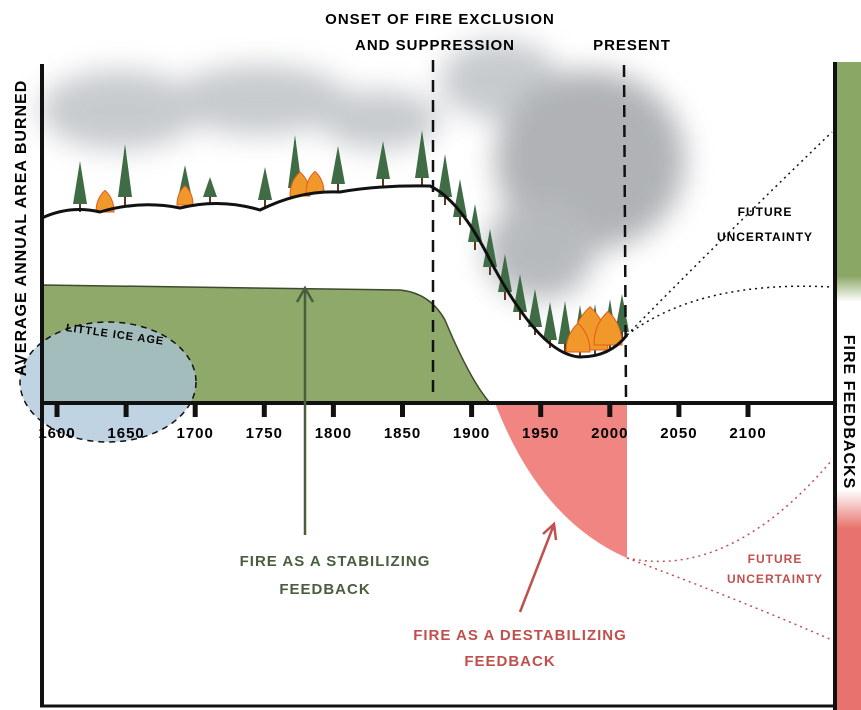 Image resolution: width=861 pixels, height=710 pixels. What do you see at coordinates (632, 45) in the screenshot?
I see `present-label: PRESENT` at bounding box center [632, 45].